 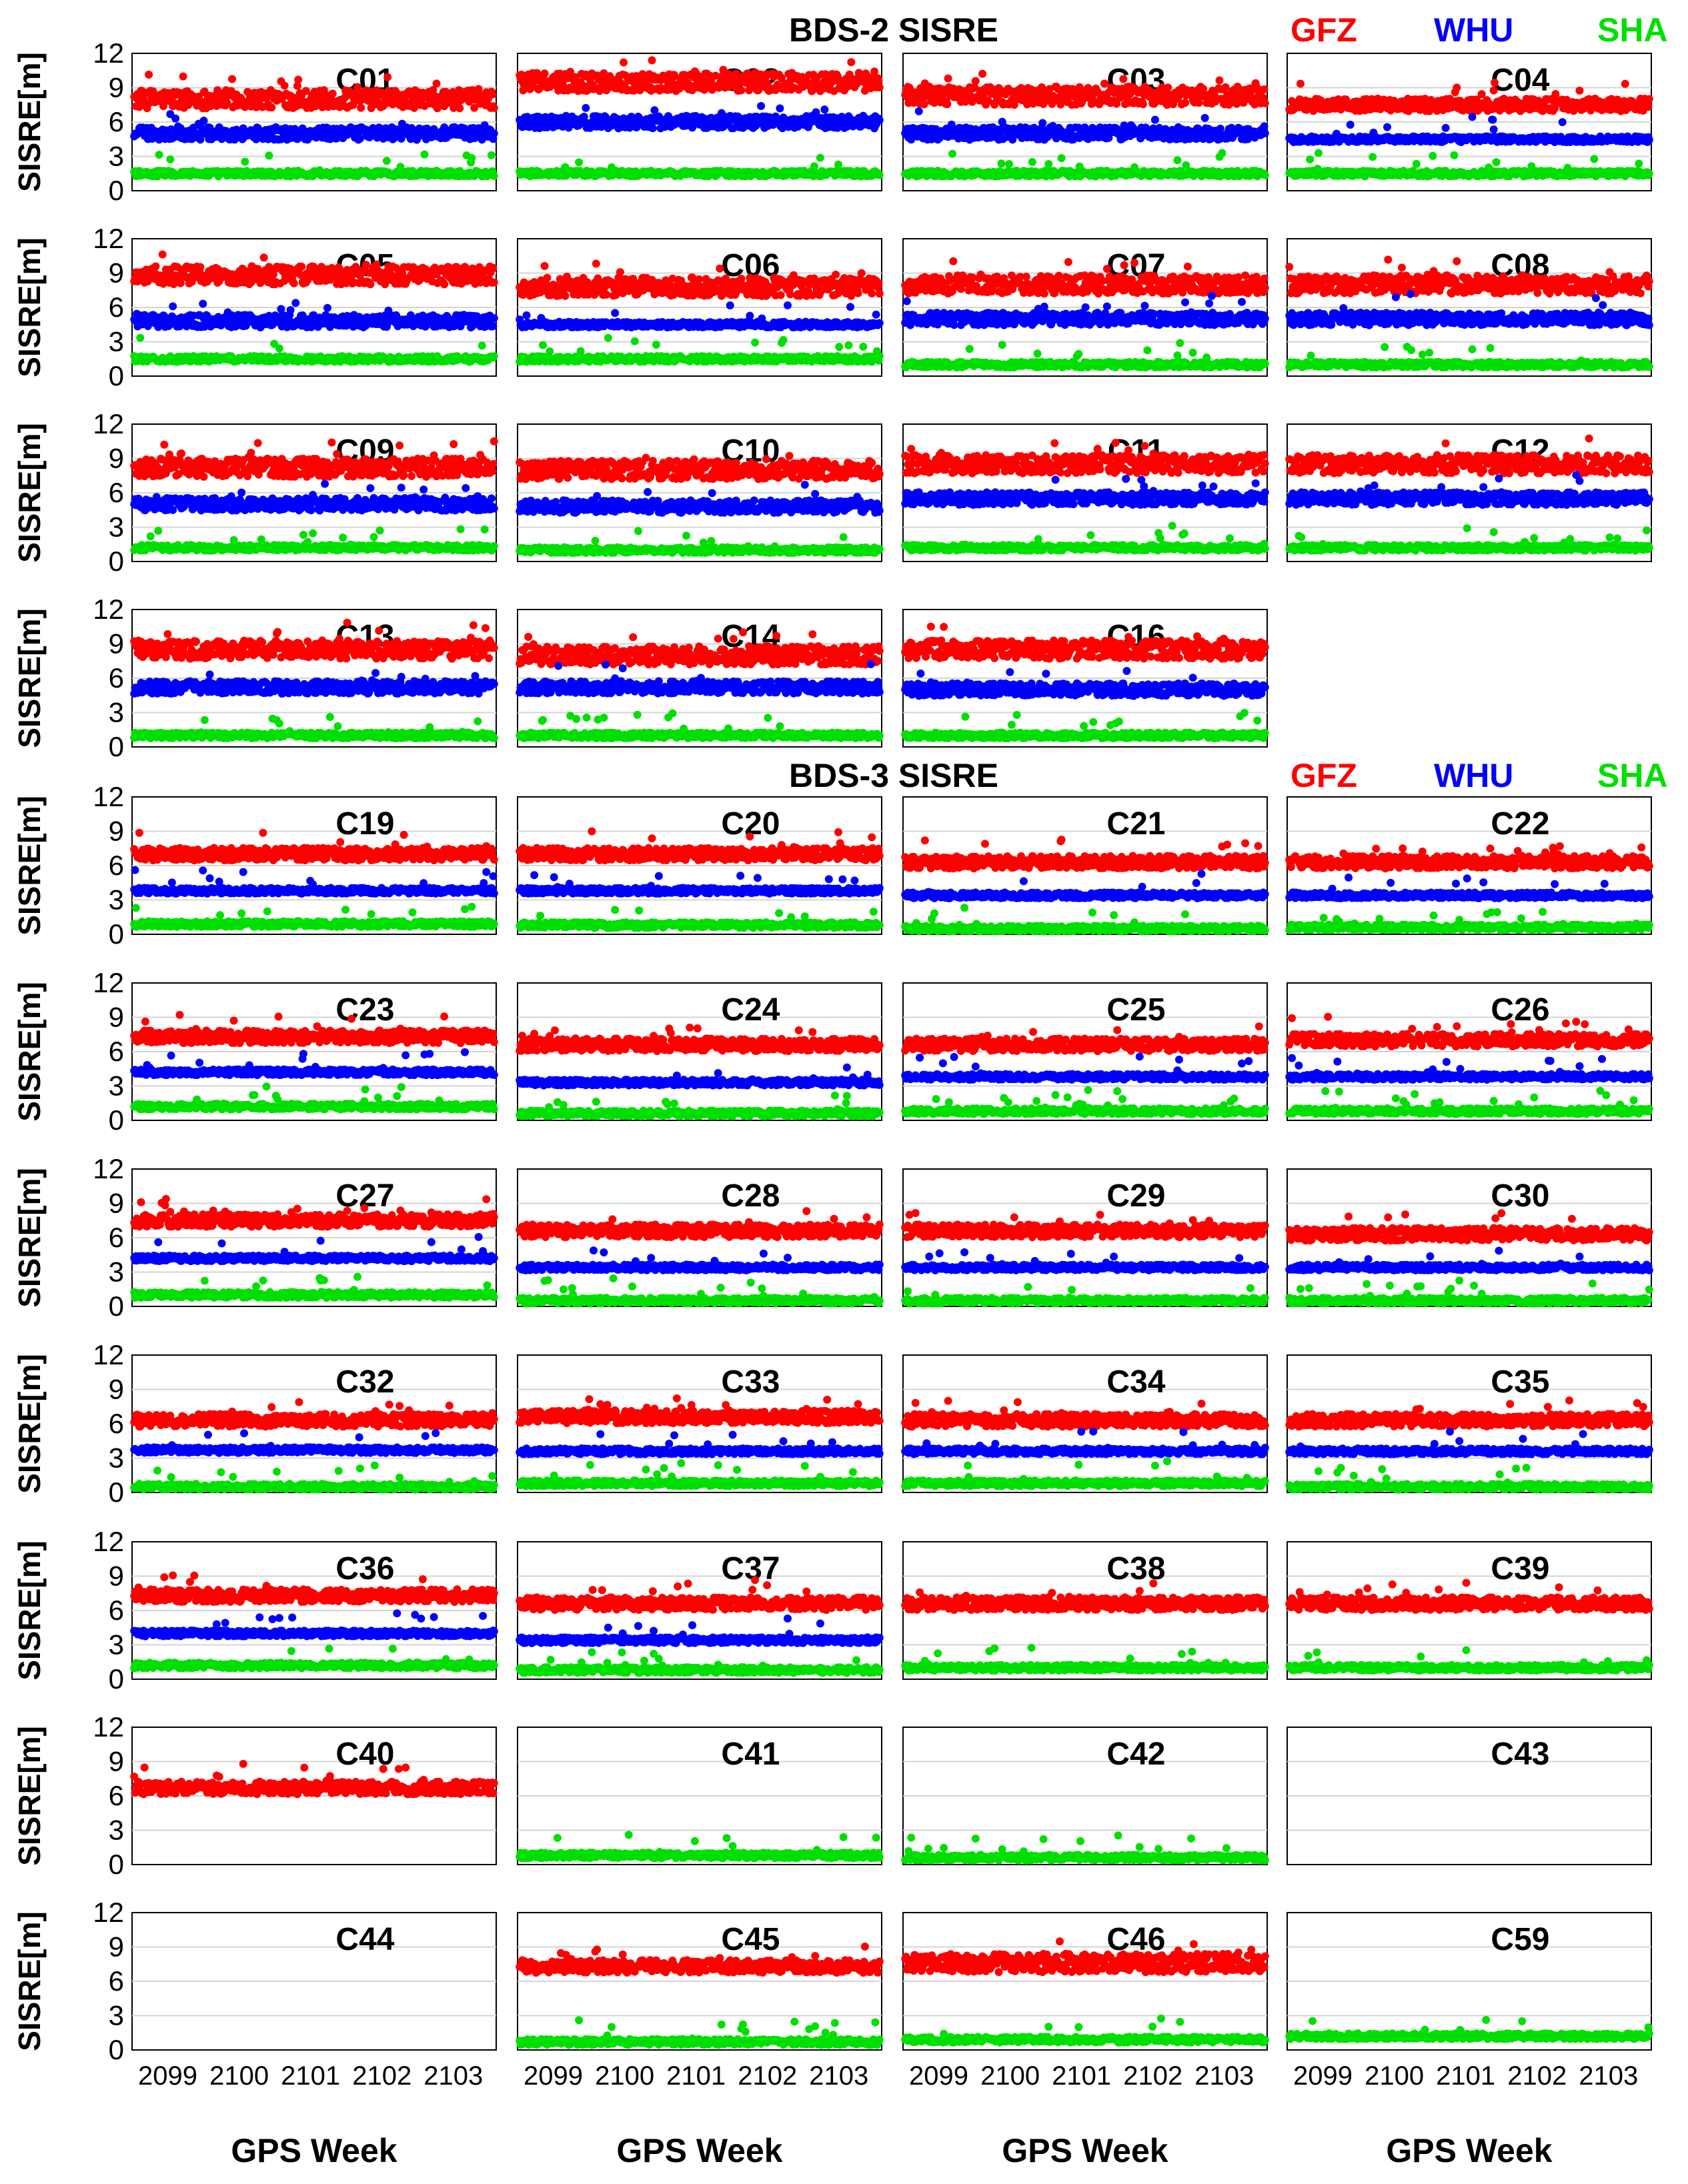 I want to click on bds3-legend-sha: SHA, so click(x=1632, y=775).